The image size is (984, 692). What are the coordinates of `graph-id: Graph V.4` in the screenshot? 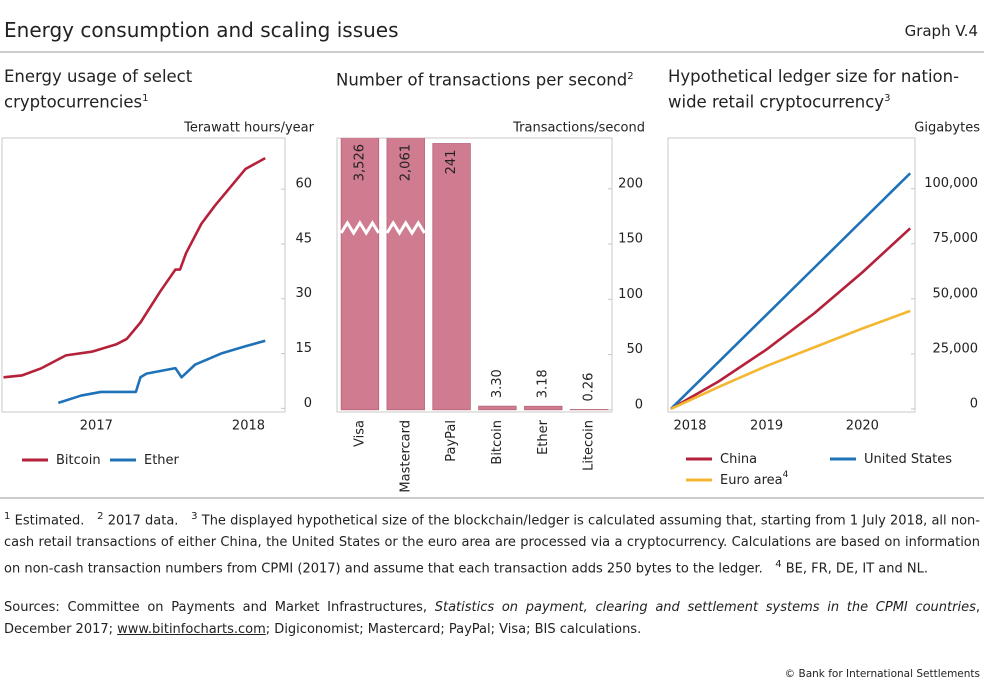 It's located at (941, 31).